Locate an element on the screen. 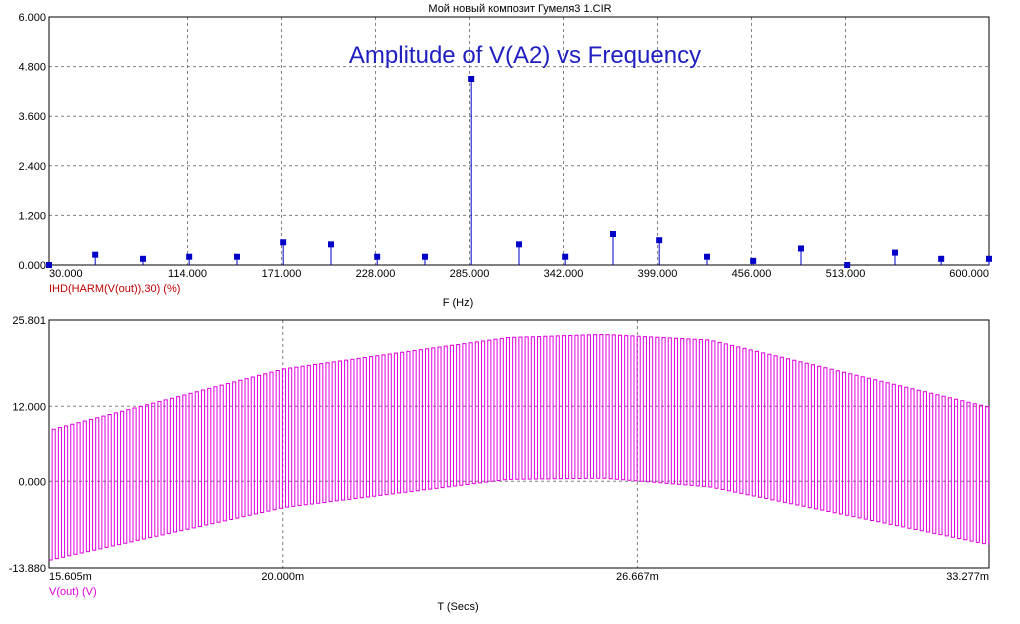  top-y-tick-label: 0.000 is located at coordinates (32, 266).